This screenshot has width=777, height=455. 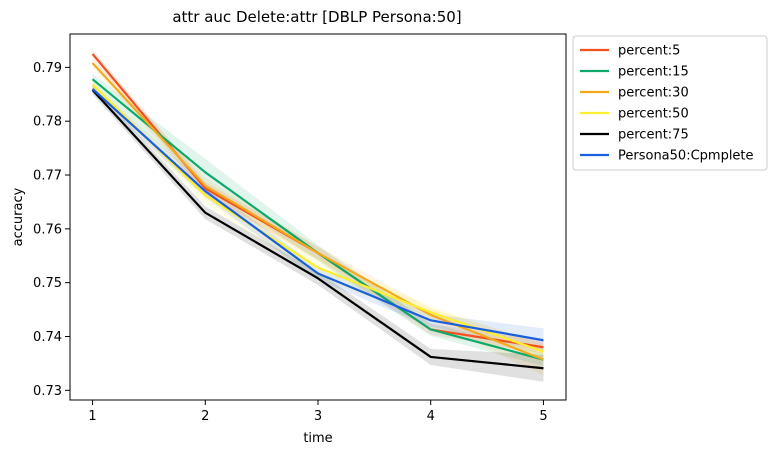 What do you see at coordinates (653, 135) in the screenshot?
I see `legend-label-5: percent:75` at bounding box center [653, 135].